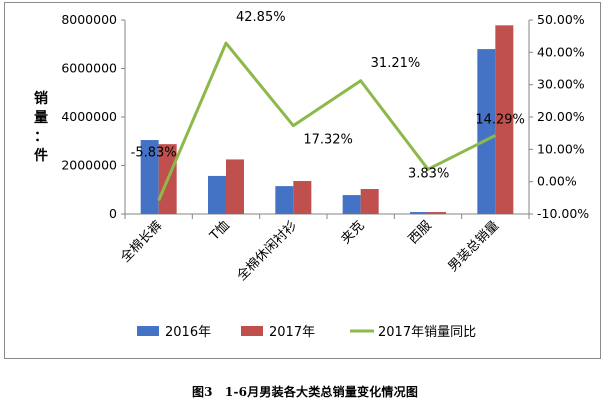 This screenshot has width=610, height=408. What do you see at coordinates (563, 213) in the screenshot?
I see `right-axis-tick-label: -10.00%` at bounding box center [563, 213].